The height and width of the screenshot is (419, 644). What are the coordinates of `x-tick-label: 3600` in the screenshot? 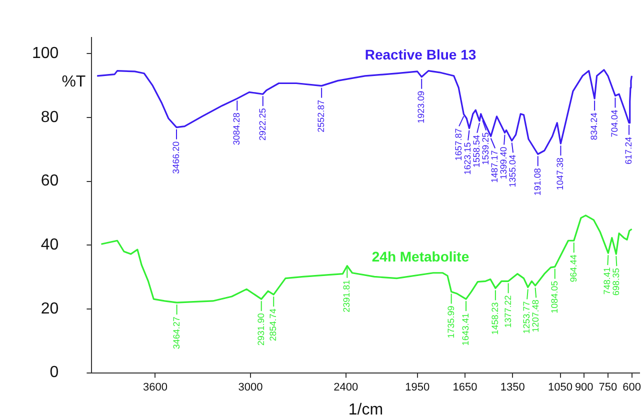 It's located at (155, 387).